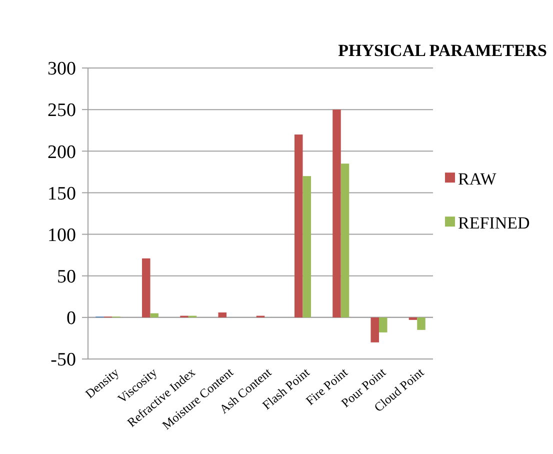  What do you see at coordinates (62, 193) in the screenshot?
I see `y-tick-label: 150` at bounding box center [62, 193].